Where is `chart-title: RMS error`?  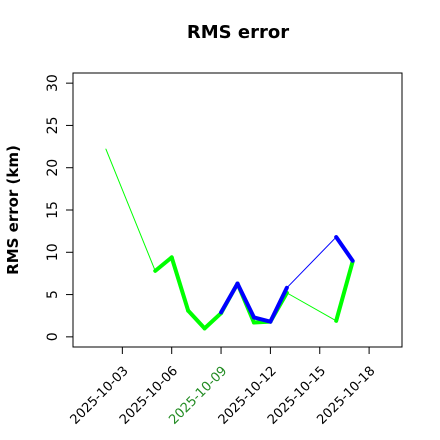
chart-title: RMS error is located at coordinates (238, 32).